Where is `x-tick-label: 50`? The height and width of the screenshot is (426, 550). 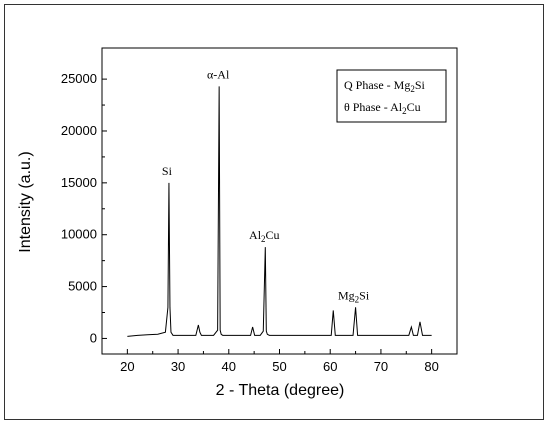 x-tick-label: 50 is located at coordinates (279, 366).